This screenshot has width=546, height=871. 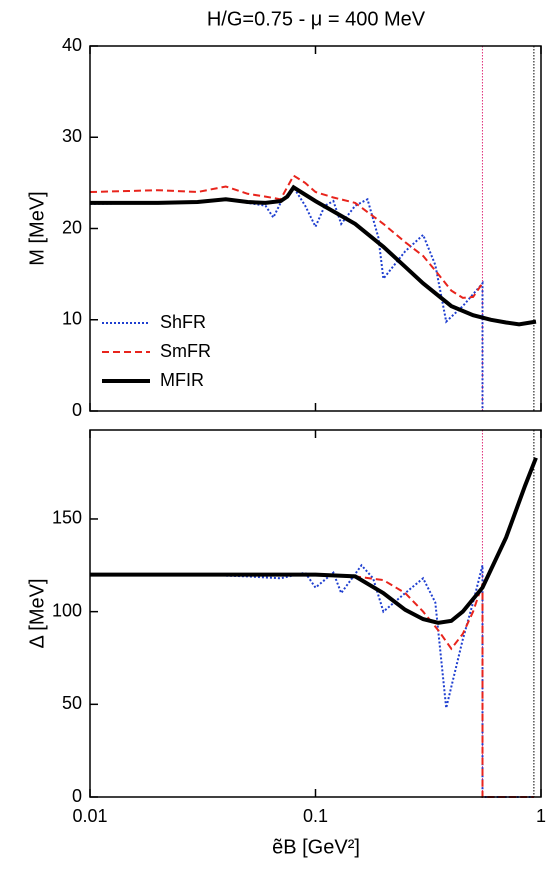 I want to click on legend-label: SmFR, so click(x=185, y=351).